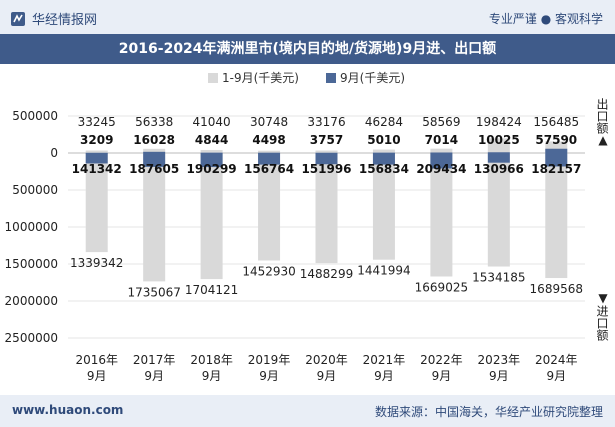 Image resolution: width=615 pixels, height=427 pixels. What do you see at coordinates (556, 360) in the screenshot?
I see `x-tick-label: 2024年` at bounding box center [556, 360].